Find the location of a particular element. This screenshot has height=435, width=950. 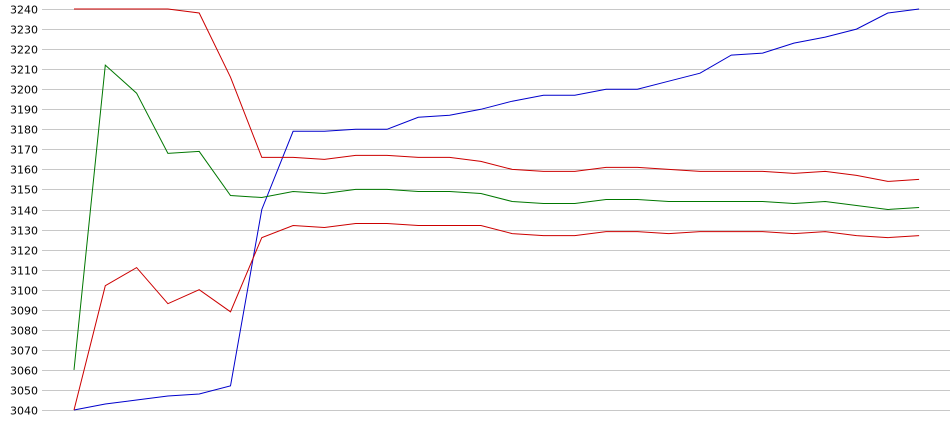

y-tick-label: 3080 is located at coordinates (24, 331).